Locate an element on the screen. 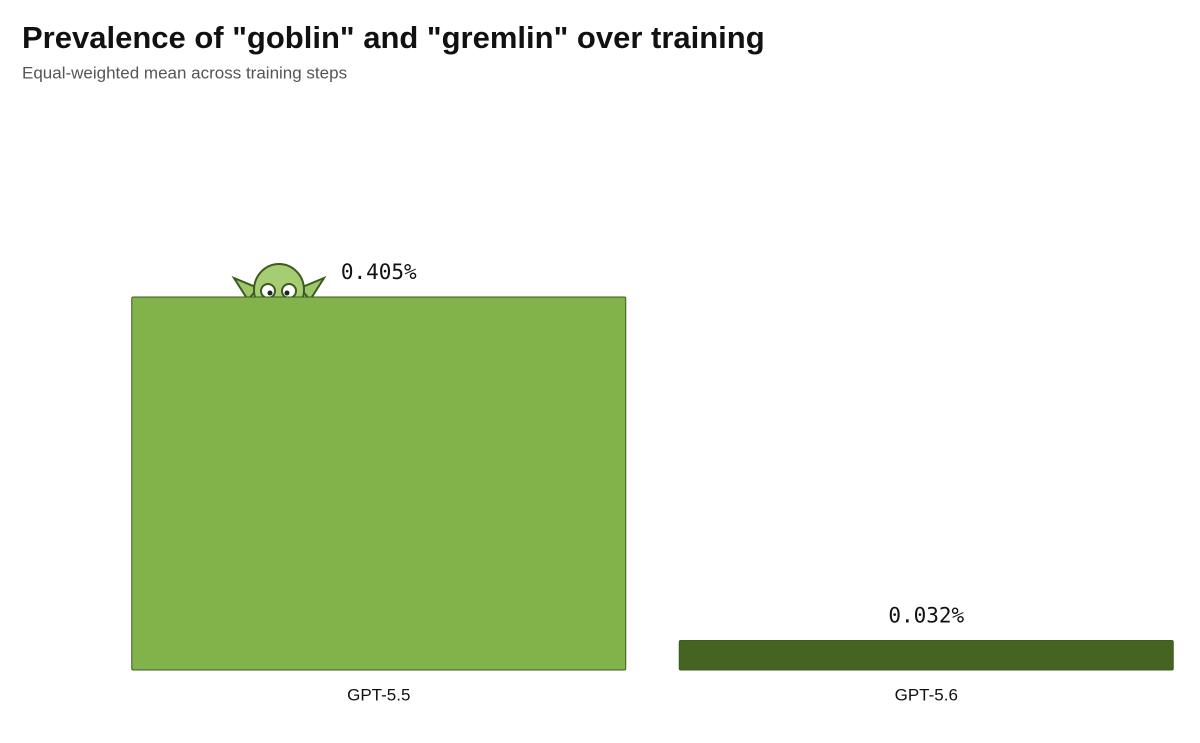  bar is located at coordinates (926, 655).